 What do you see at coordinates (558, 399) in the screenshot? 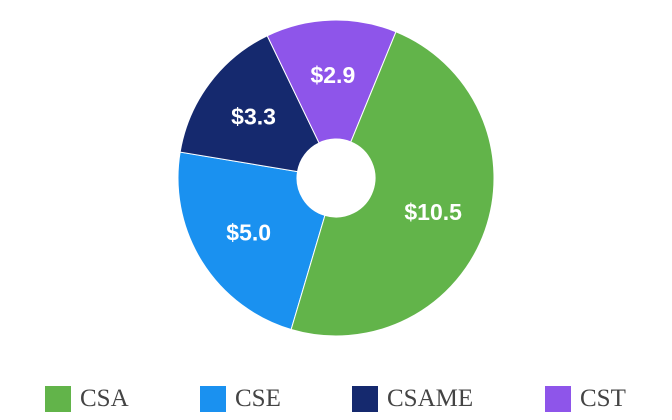
I see `legend-swatch-cst` at bounding box center [558, 399].